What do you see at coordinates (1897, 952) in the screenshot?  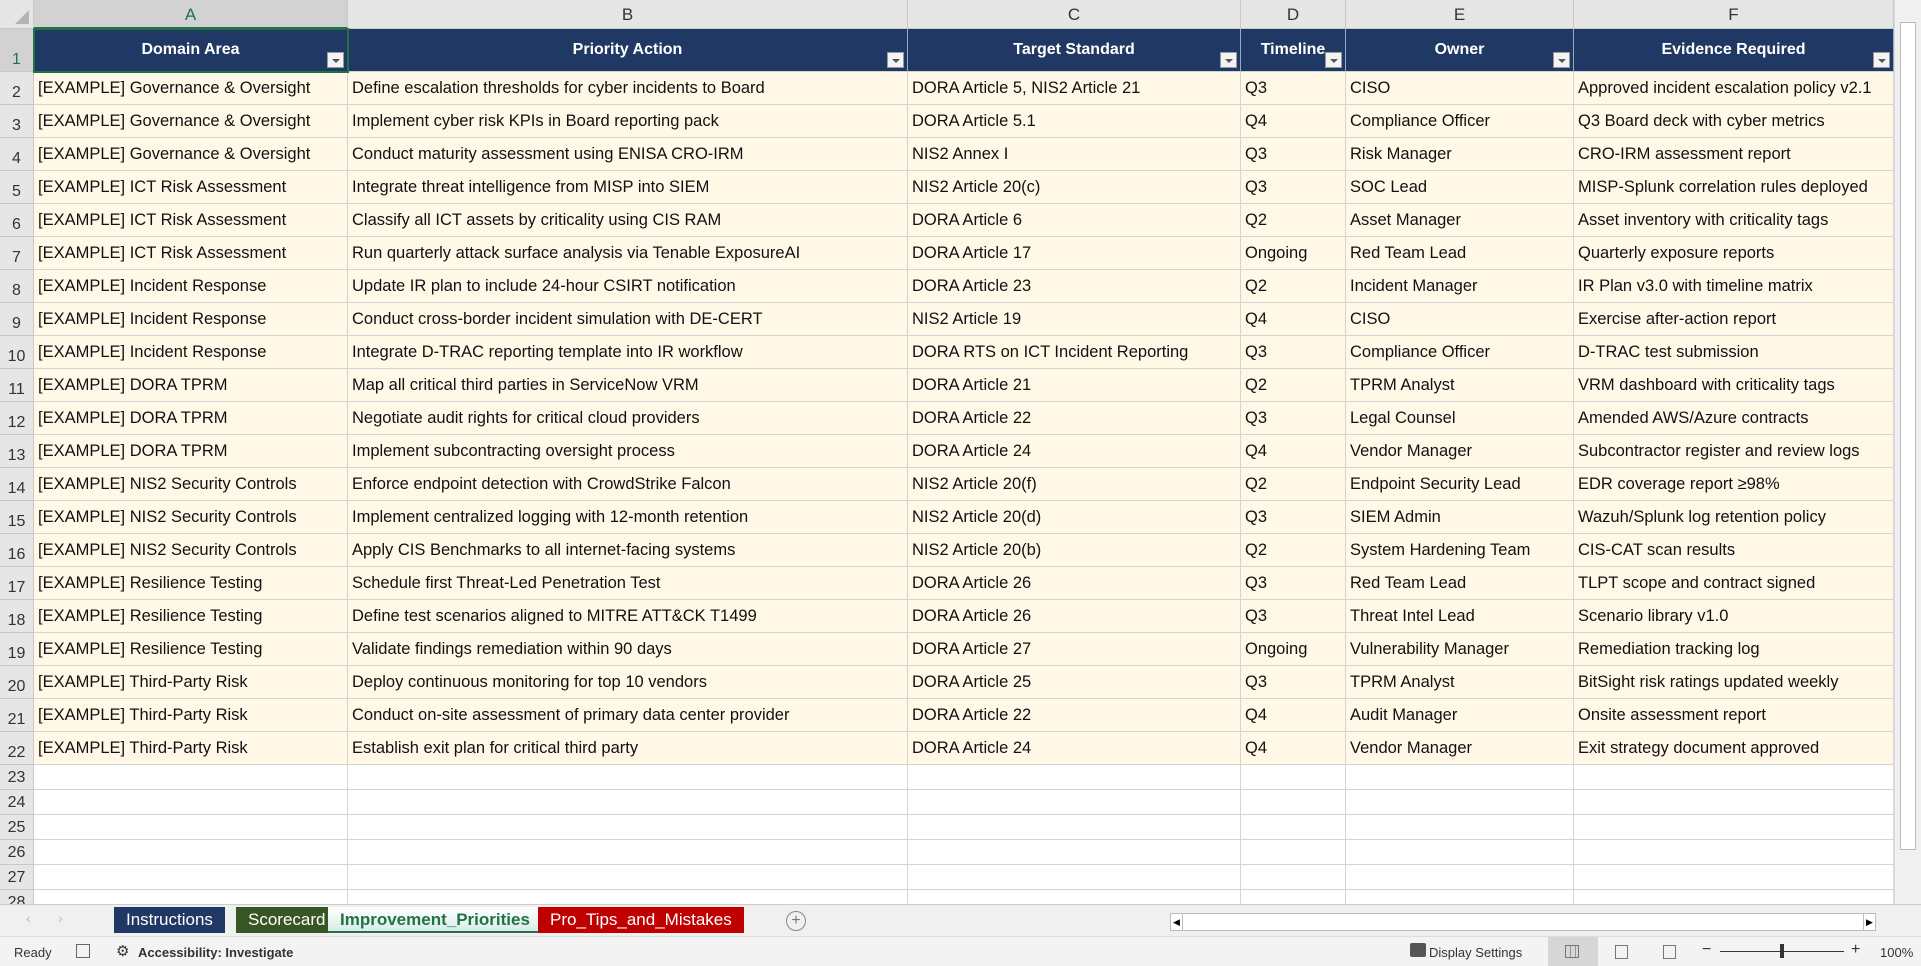 I see `zoom-level: 100%` at bounding box center [1897, 952].